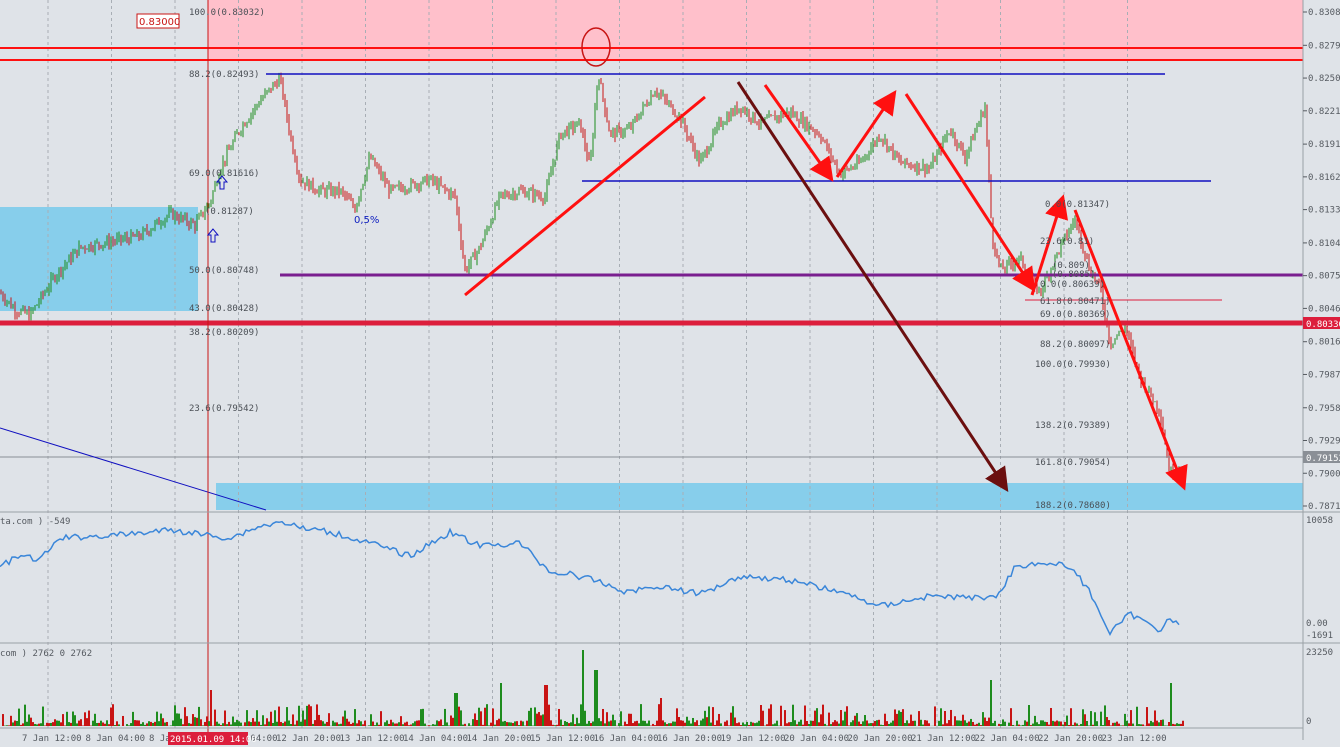 The height and width of the screenshot is (747, 1340). What do you see at coordinates (133, 469) in the screenshot?
I see `trendline-blue` at bounding box center [133, 469].